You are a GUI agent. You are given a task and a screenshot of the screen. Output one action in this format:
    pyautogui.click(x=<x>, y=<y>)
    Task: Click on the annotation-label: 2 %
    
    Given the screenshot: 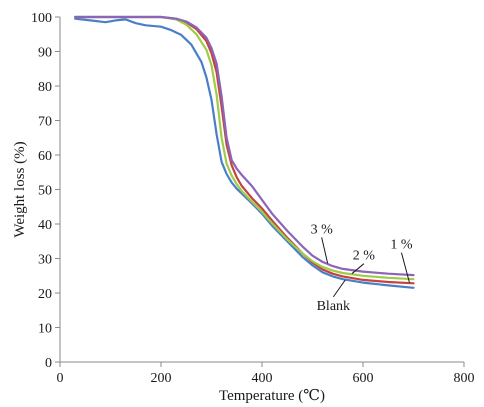 What is the action you would take?
    pyautogui.click(x=364, y=256)
    